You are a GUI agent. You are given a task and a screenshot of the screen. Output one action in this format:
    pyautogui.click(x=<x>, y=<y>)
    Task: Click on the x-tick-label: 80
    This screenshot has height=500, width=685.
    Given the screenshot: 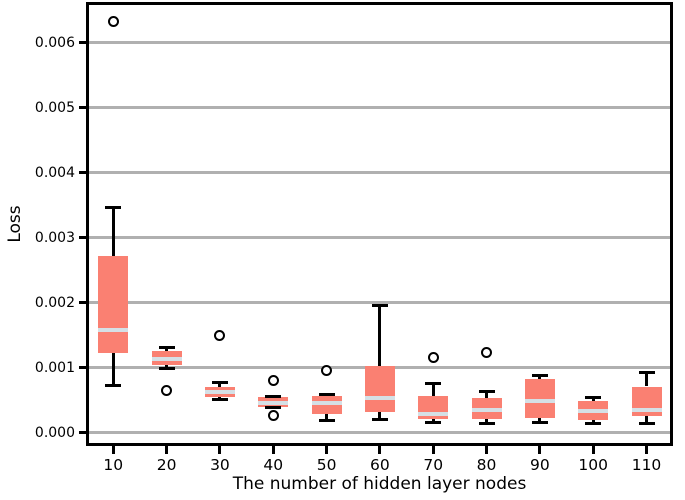 What is the action you would take?
    pyautogui.click(x=486, y=465)
    